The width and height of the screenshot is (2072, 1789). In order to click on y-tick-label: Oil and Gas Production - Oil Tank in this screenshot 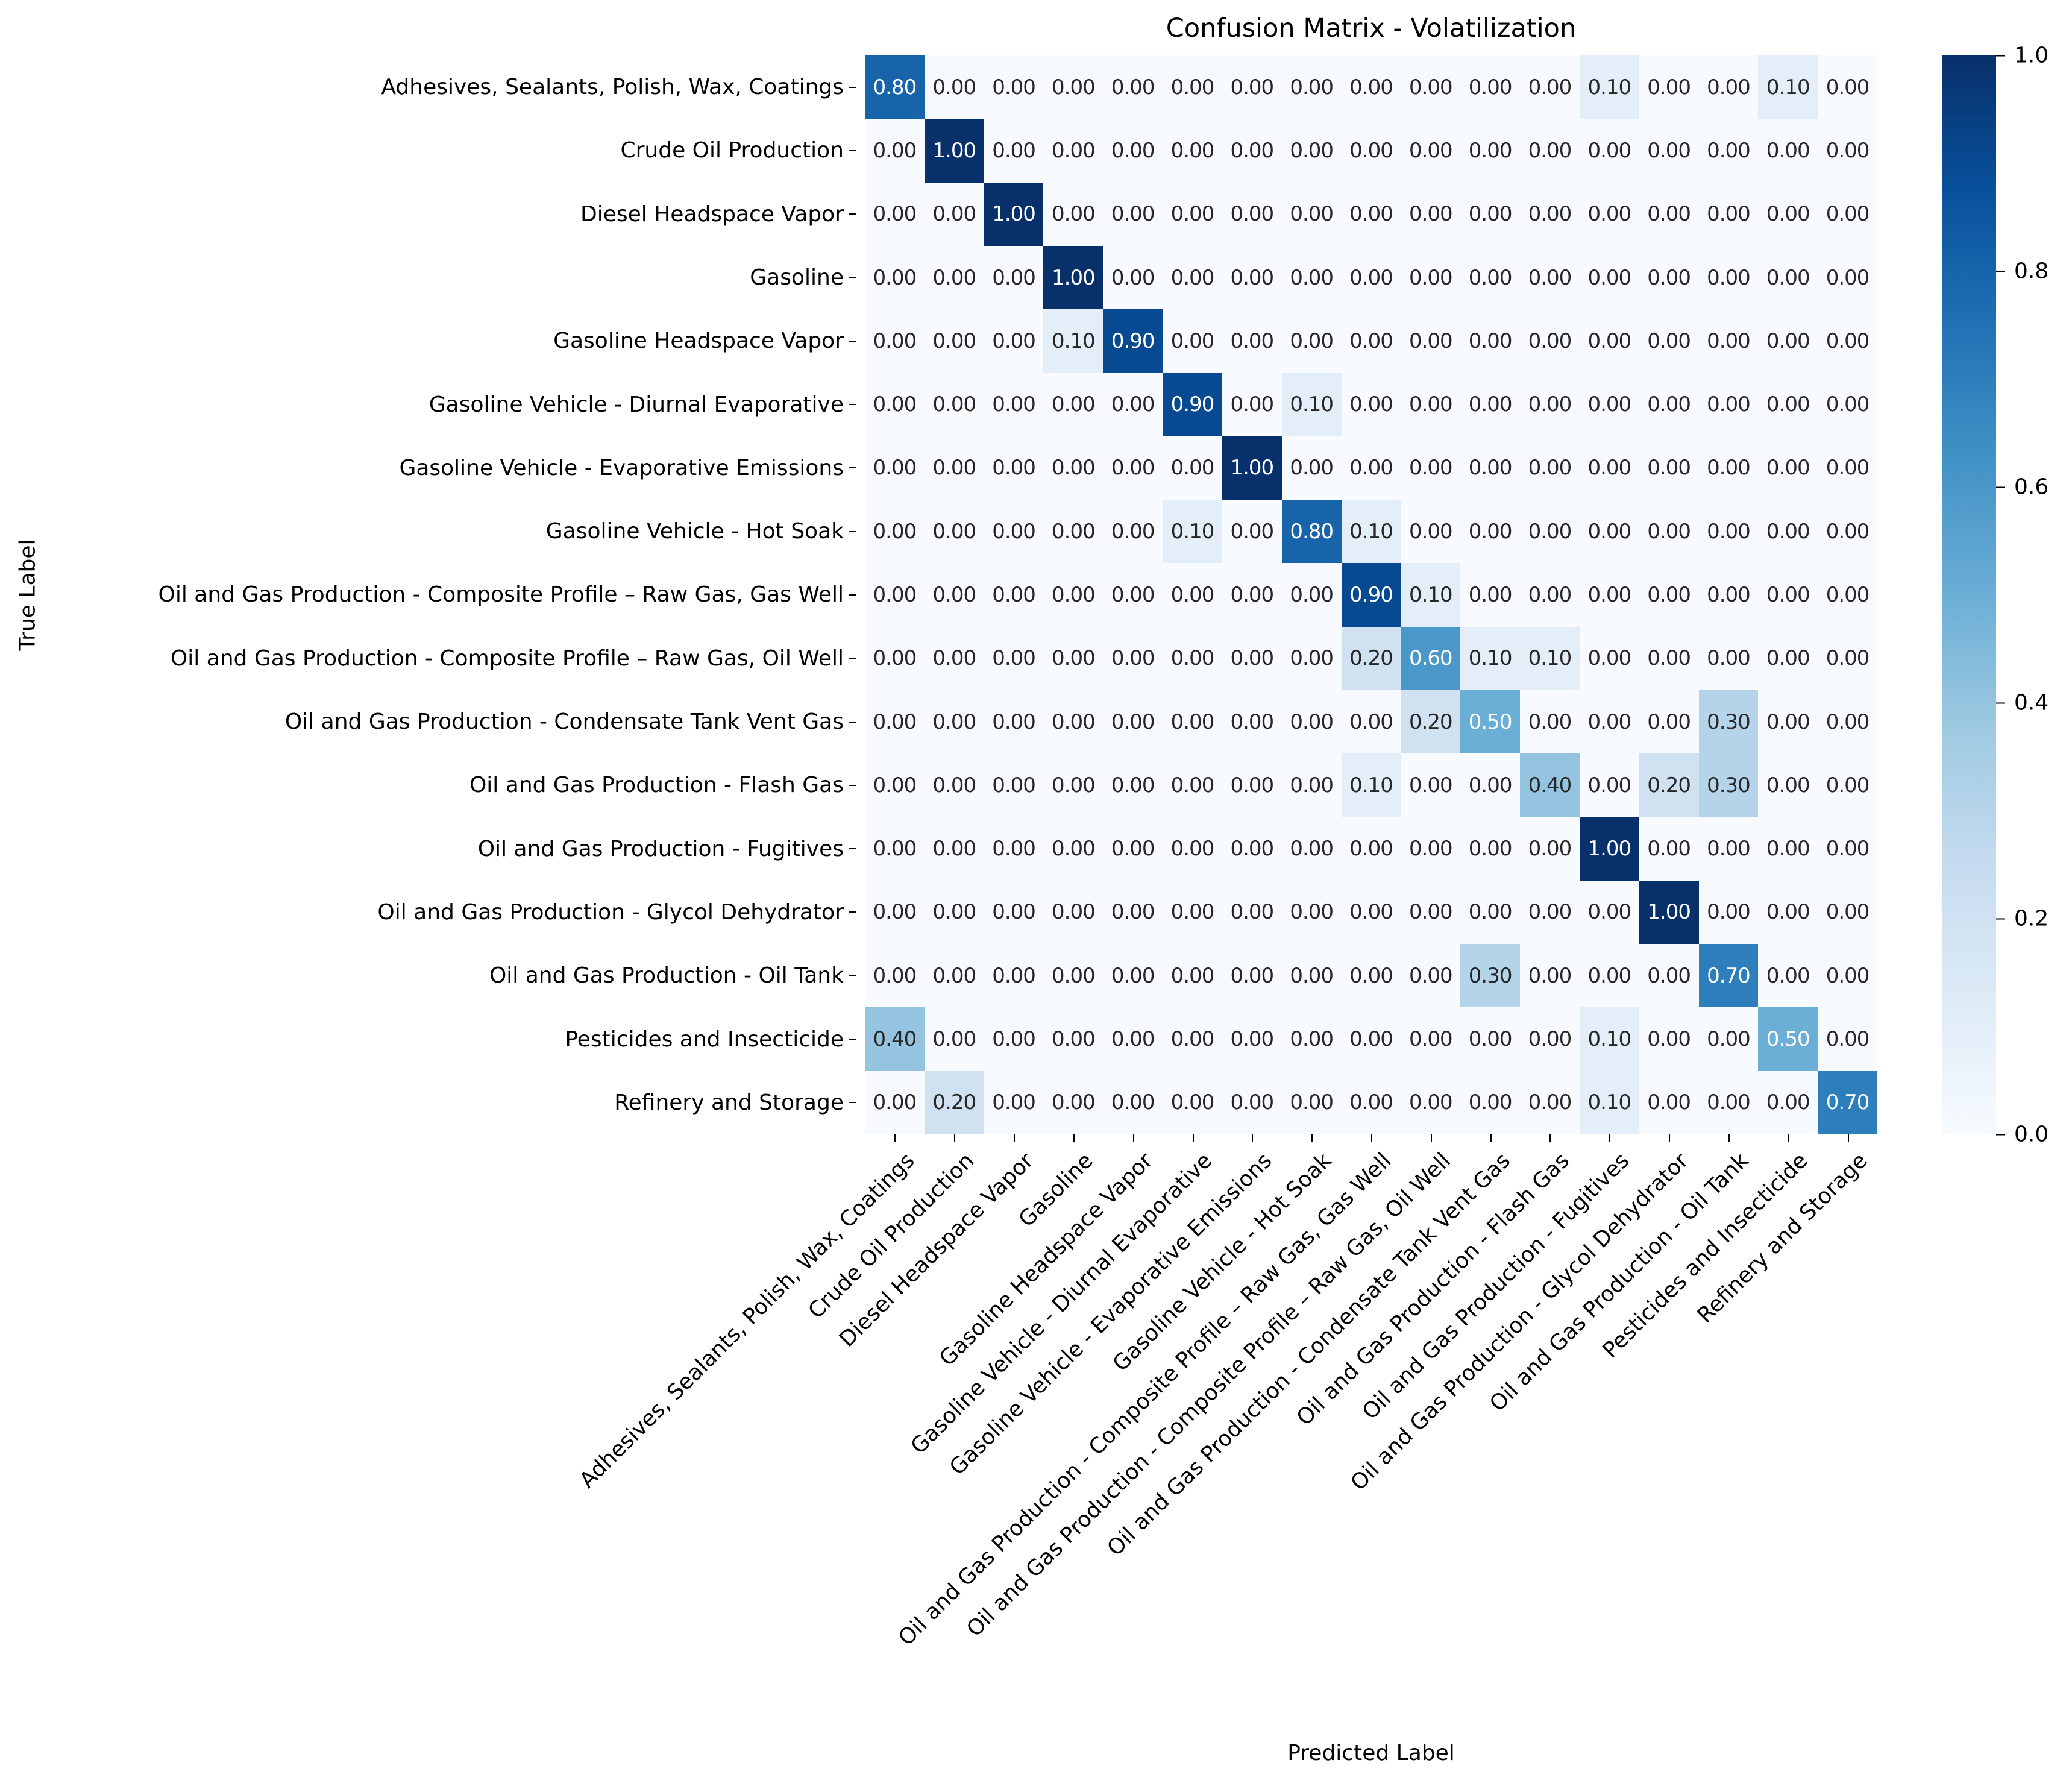, I will do `click(507, 976)`.